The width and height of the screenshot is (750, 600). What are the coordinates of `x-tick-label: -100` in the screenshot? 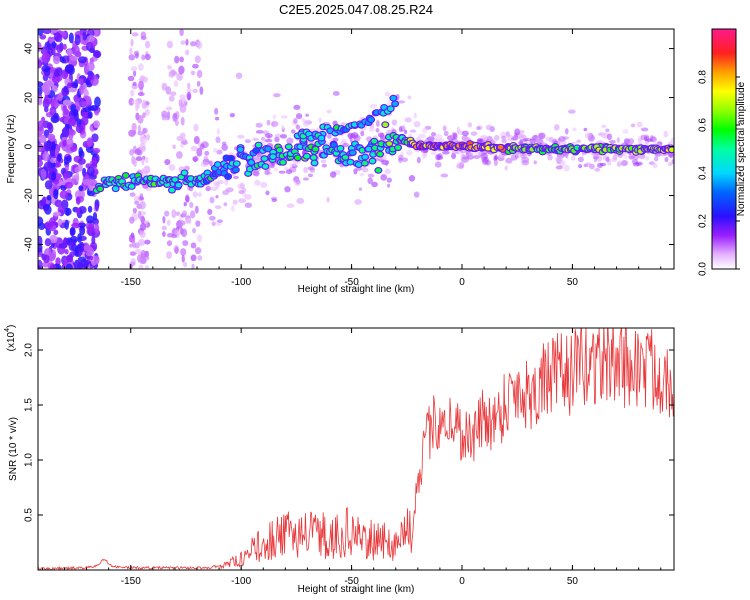 It's located at (241, 282).